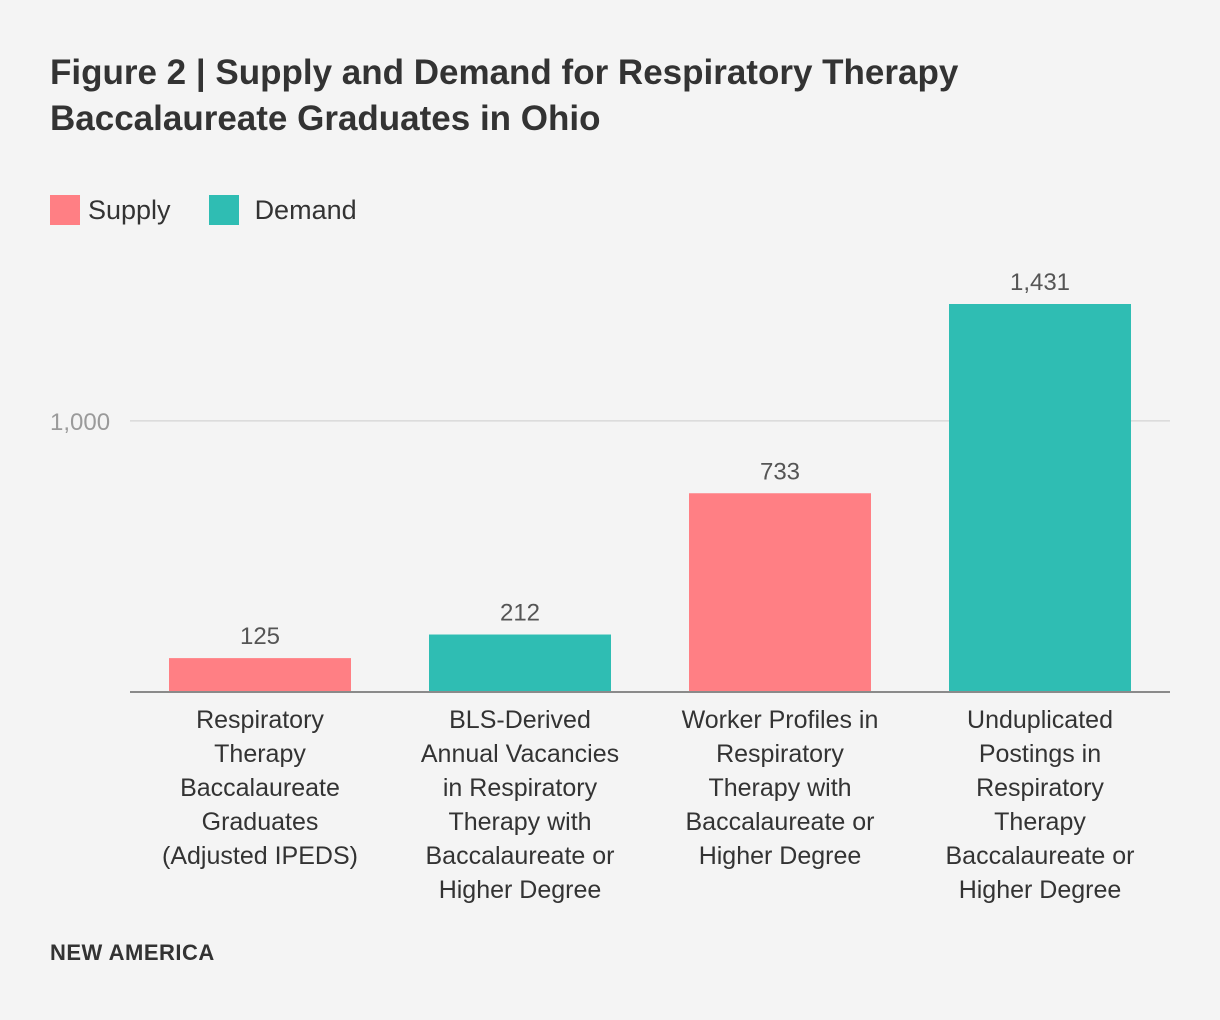 The height and width of the screenshot is (1020, 1220). I want to click on legend-item-supply: Supply, so click(110, 210).